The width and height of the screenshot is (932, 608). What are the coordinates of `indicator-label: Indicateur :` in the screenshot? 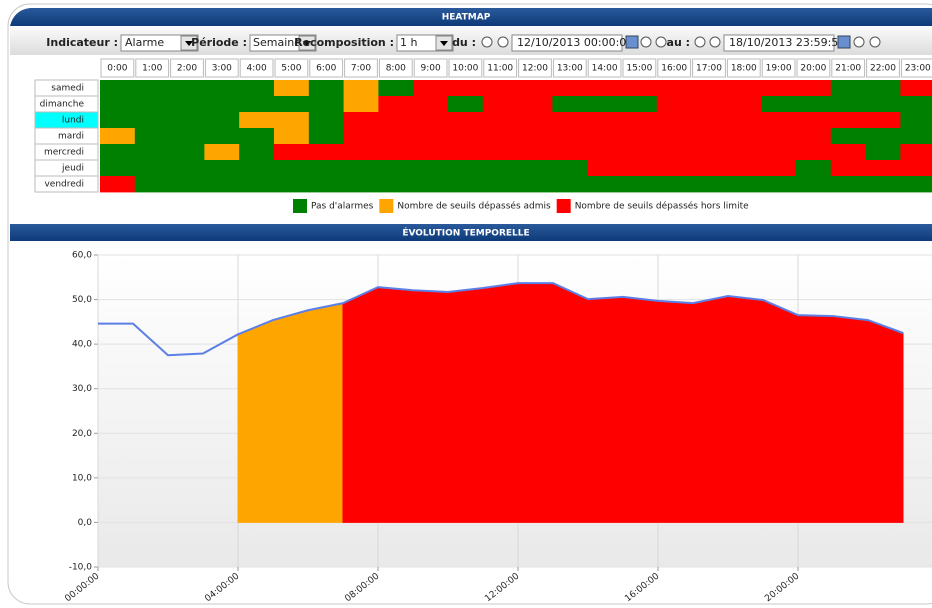 It's located at (82, 42).